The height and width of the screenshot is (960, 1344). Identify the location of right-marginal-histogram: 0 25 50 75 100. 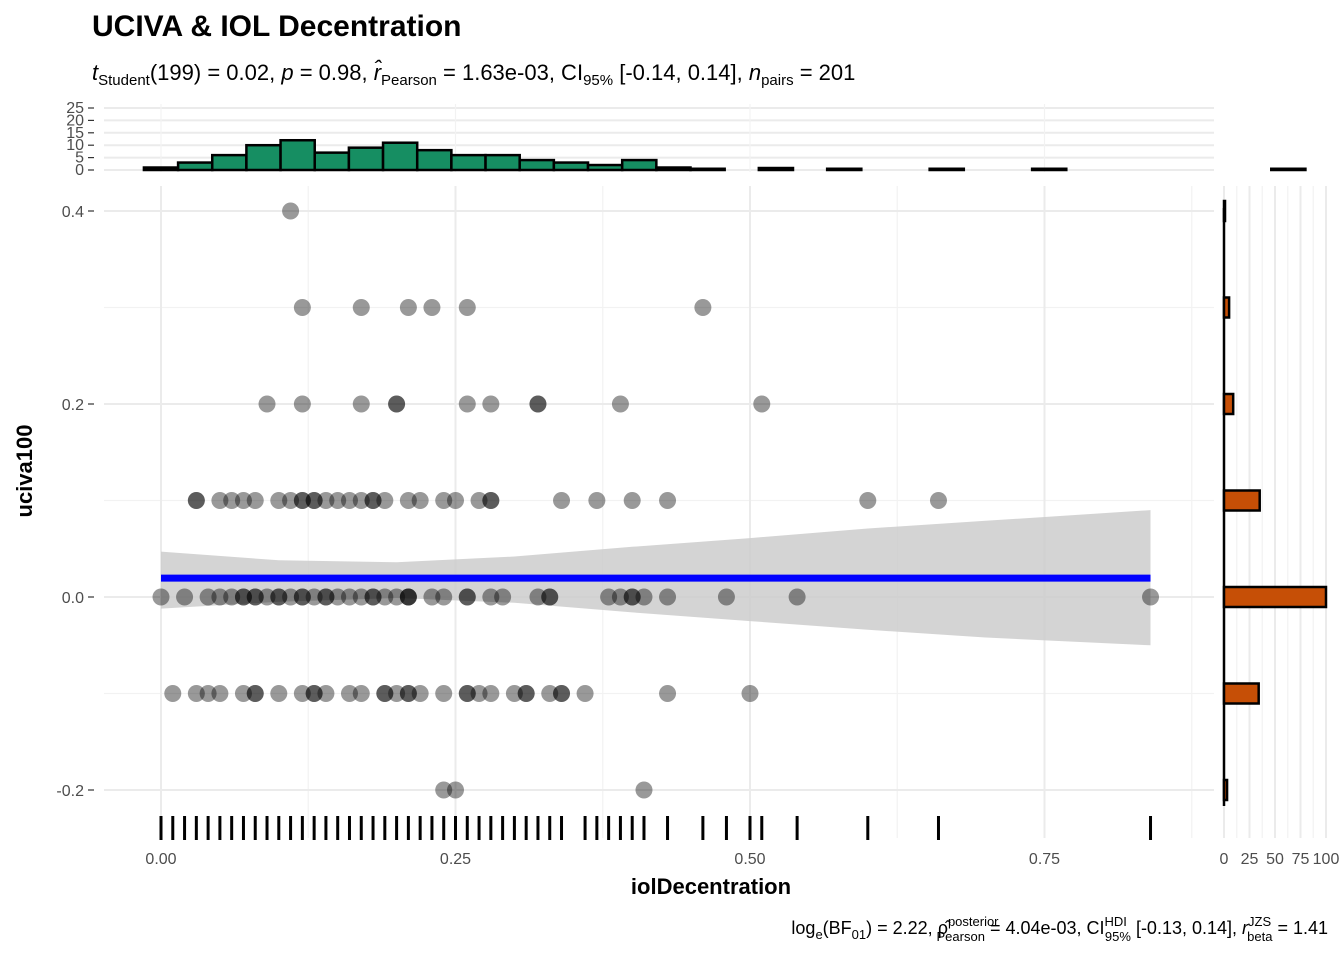
(1279, 527).